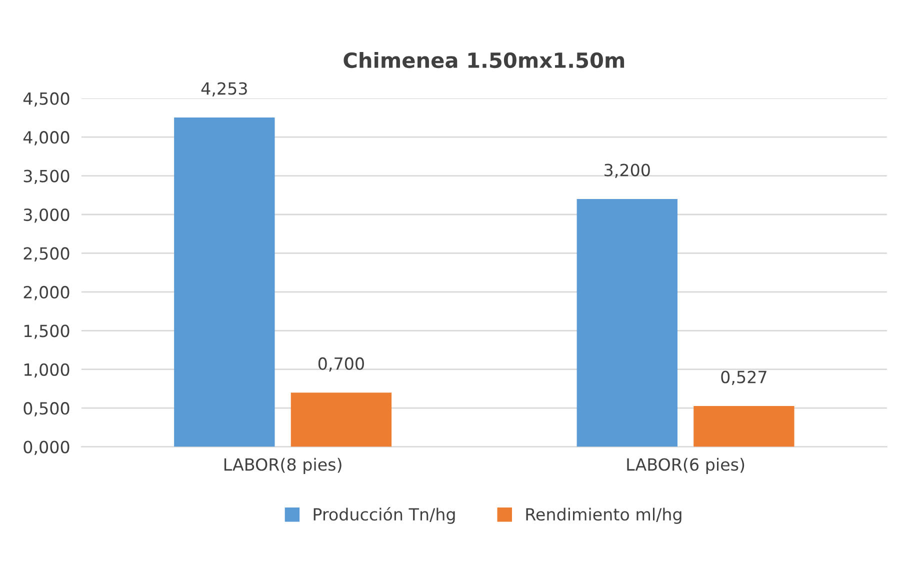 Image resolution: width=905 pixels, height=562 pixels. What do you see at coordinates (46, 138) in the screenshot?
I see `y-tick-label: 4,000` at bounding box center [46, 138].